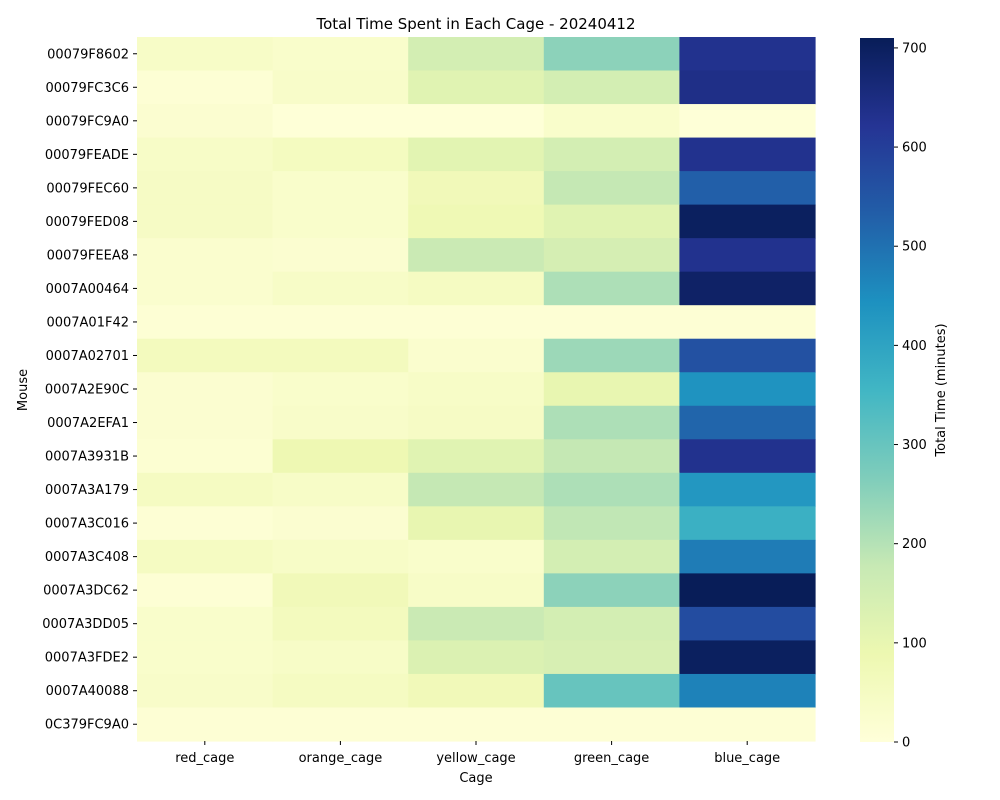 The height and width of the screenshot is (800, 1000). What do you see at coordinates (87, 356) in the screenshot?
I see `y-tick-label: 0007A02701` at bounding box center [87, 356].